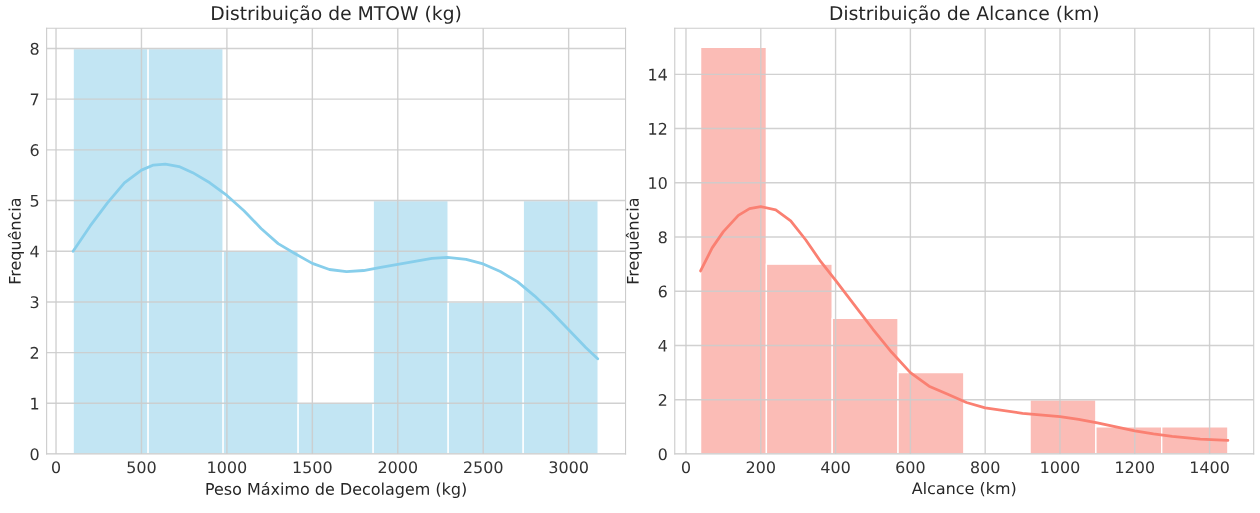  What do you see at coordinates (398, 467) in the screenshot?
I see `x-tick-label: 2000` at bounding box center [398, 467].